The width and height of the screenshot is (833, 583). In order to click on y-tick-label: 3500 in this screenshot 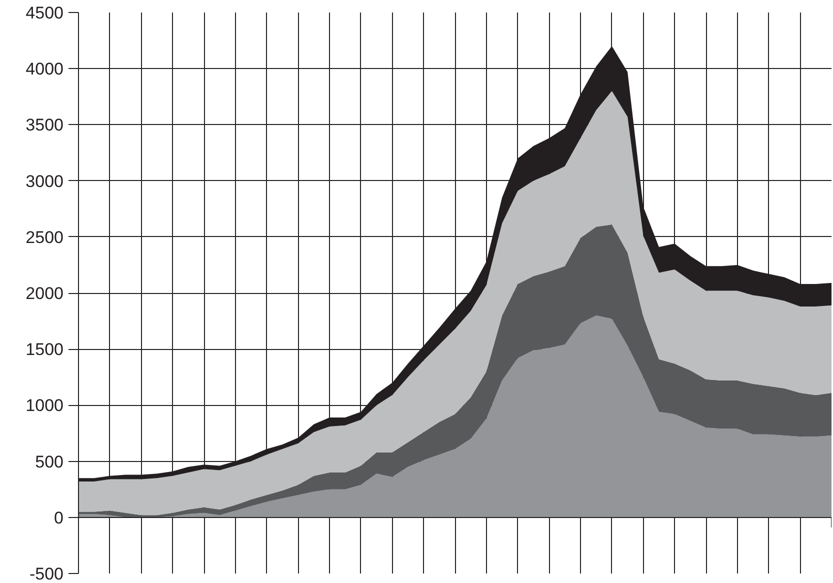, I will do `click(45, 125)`.